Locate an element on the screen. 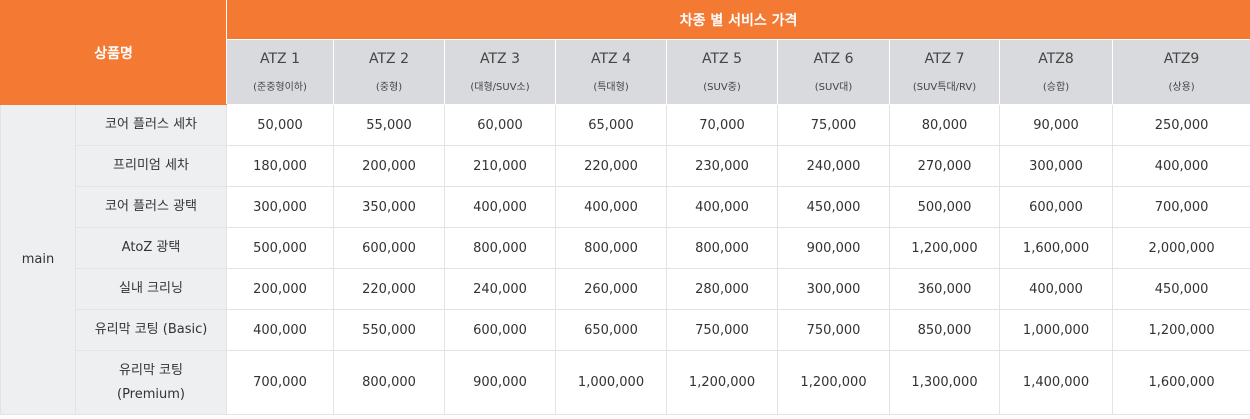 This screenshot has width=1250, height=419. product-name-header: 상품명 is located at coordinates (114, 52).